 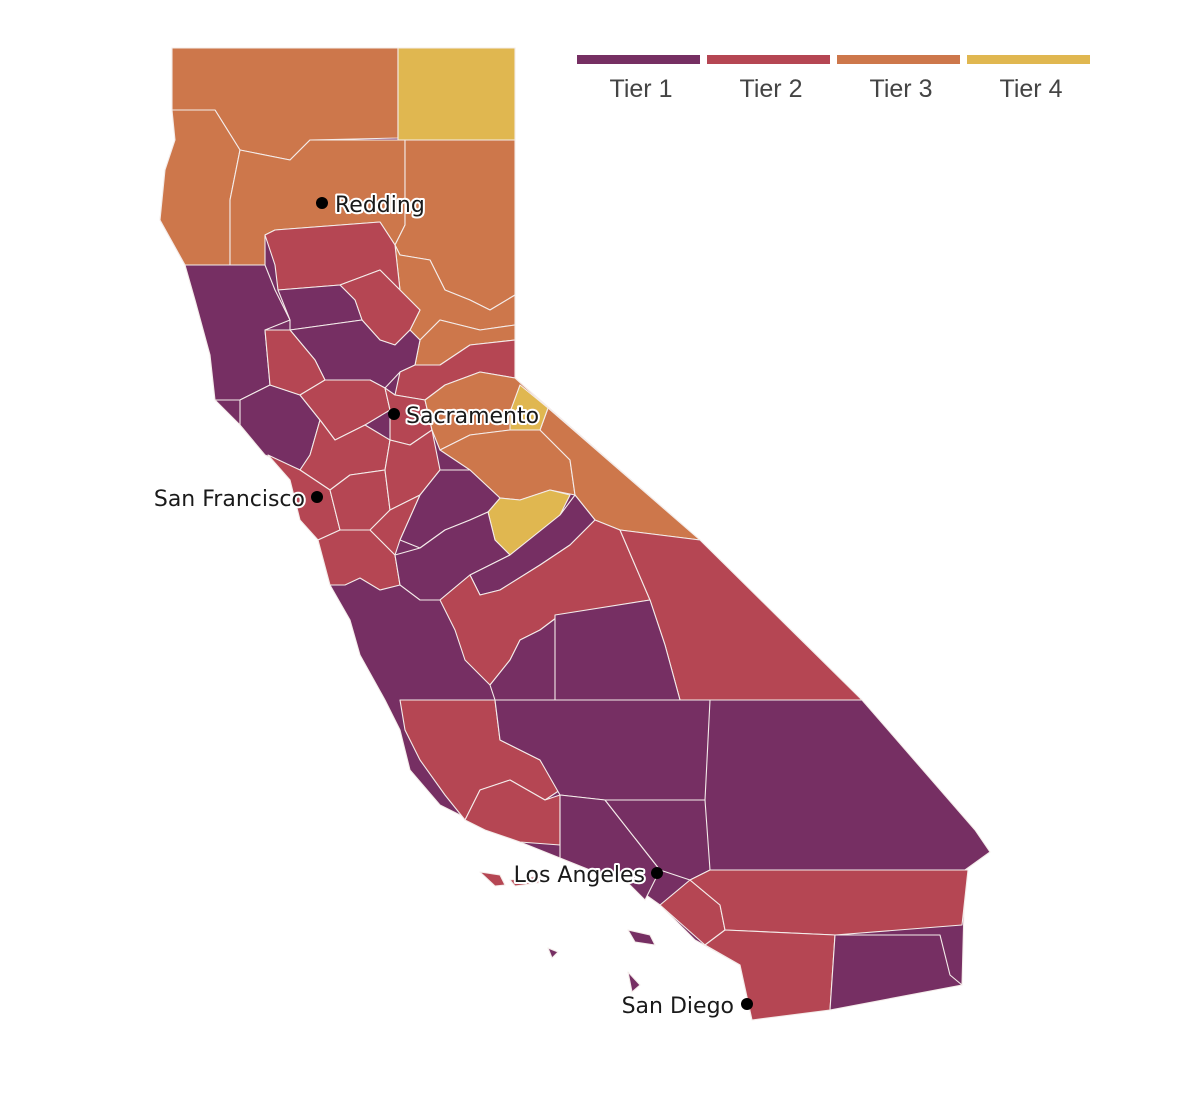 What do you see at coordinates (657, 873) in the screenshot?
I see `city-dot-los-angeles` at bounding box center [657, 873].